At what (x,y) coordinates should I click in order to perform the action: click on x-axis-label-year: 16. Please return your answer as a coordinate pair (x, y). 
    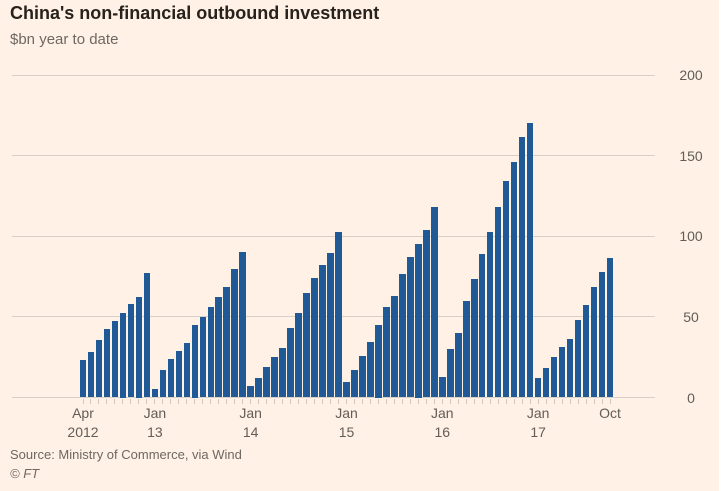
    Looking at the image, I should click on (442, 432).